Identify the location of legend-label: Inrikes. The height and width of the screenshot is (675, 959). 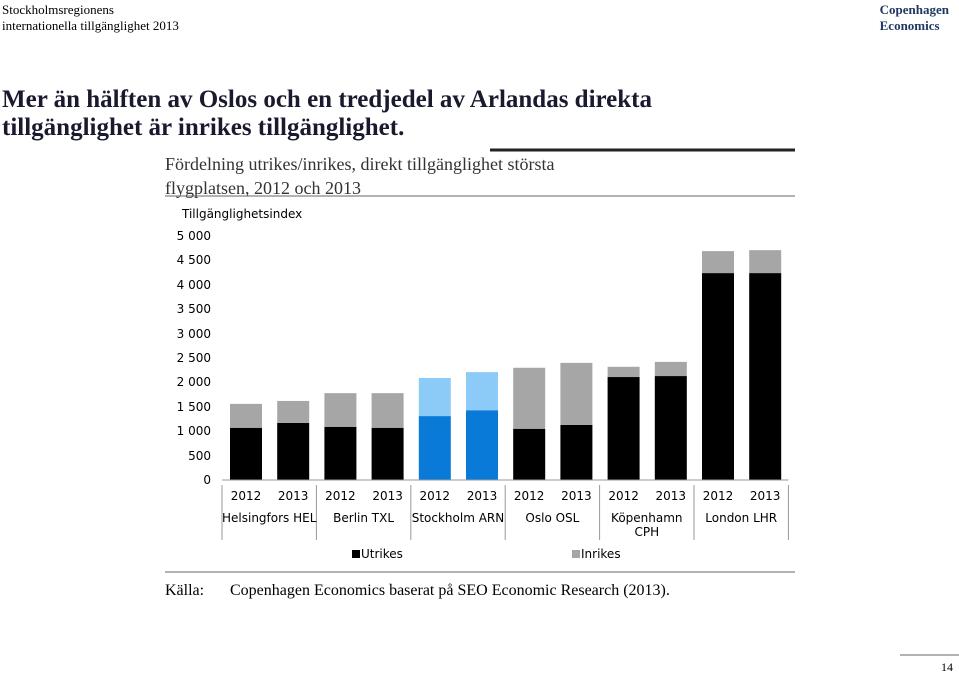
(601, 554).